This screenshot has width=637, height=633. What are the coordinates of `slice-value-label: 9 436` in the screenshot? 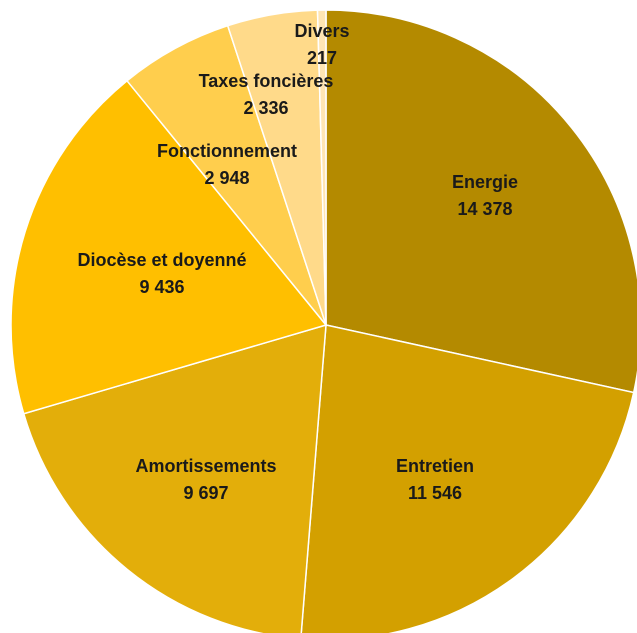 It's located at (161, 287).